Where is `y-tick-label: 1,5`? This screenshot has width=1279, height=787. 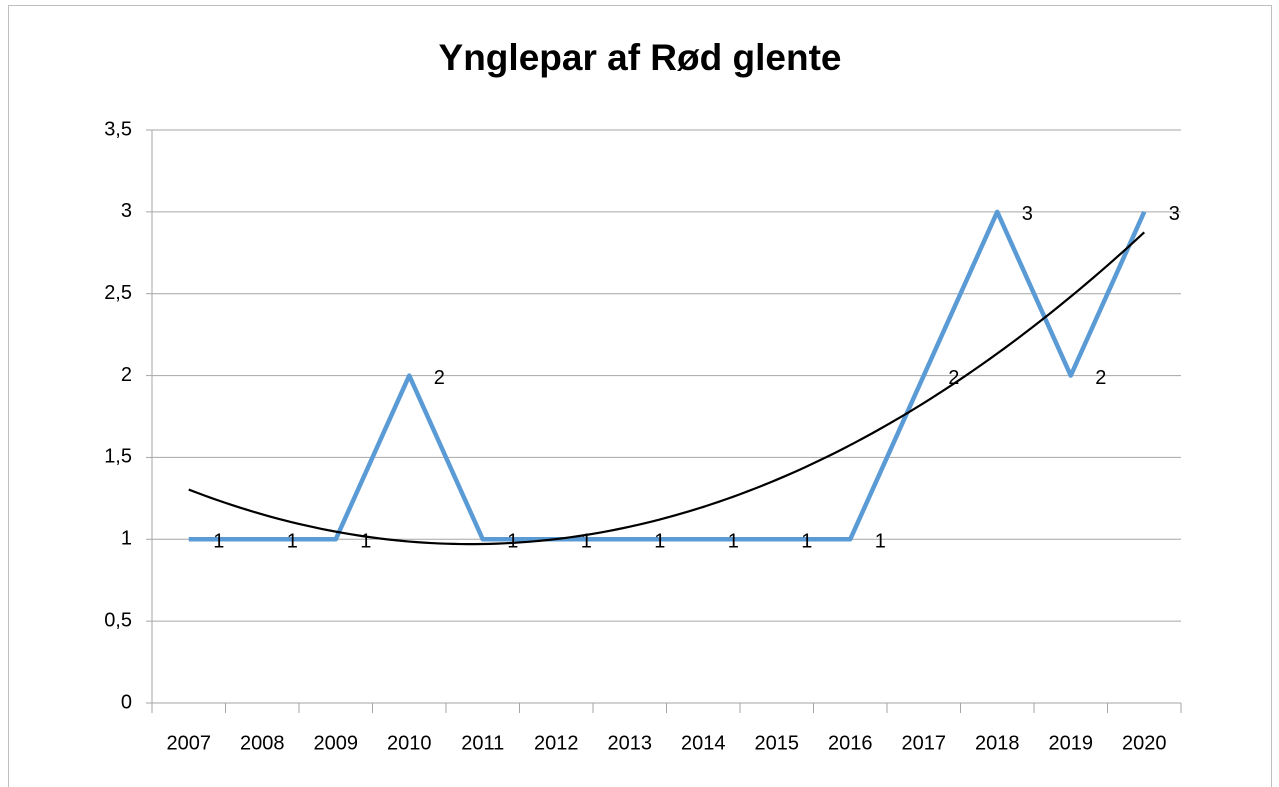 y-tick-label: 1,5 is located at coordinates (118, 457).